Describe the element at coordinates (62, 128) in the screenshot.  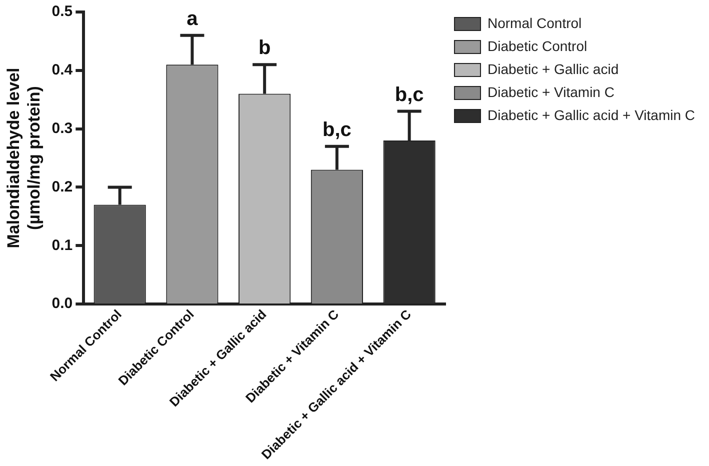
I see `y-tick-label: 0.3` at that location.